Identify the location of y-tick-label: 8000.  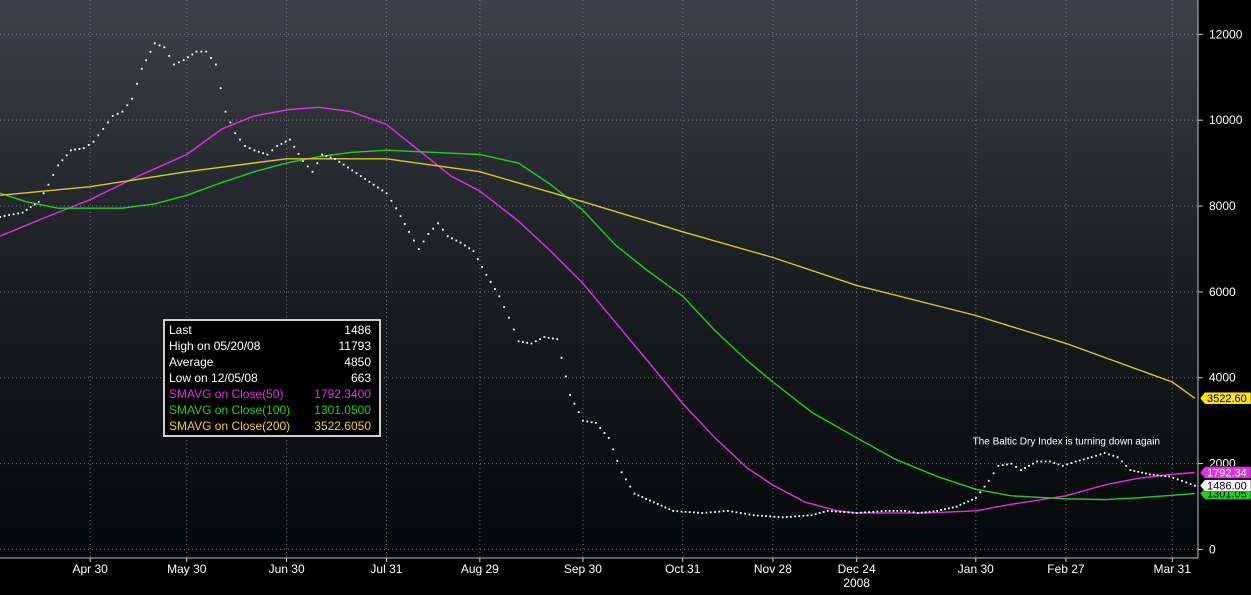
(1222, 206).